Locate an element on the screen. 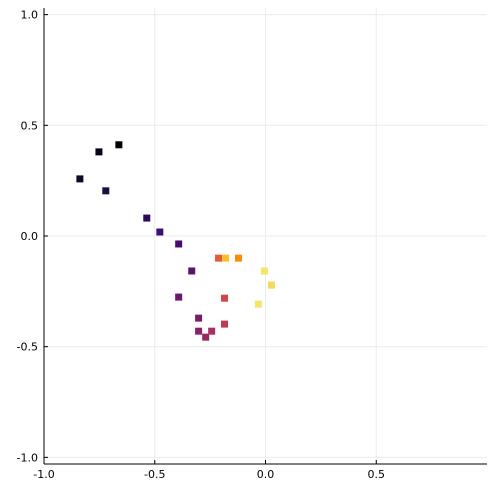 The width and height of the screenshot is (499, 499). y-tick-label: 1.0 is located at coordinates (30, 15).